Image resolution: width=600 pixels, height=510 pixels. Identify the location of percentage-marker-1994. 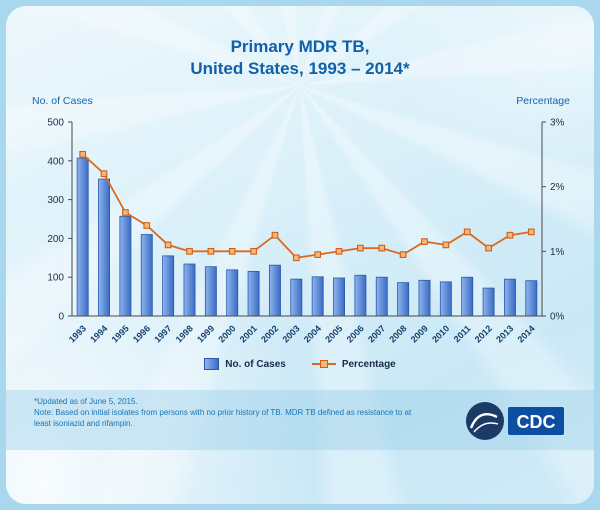
(104, 174).